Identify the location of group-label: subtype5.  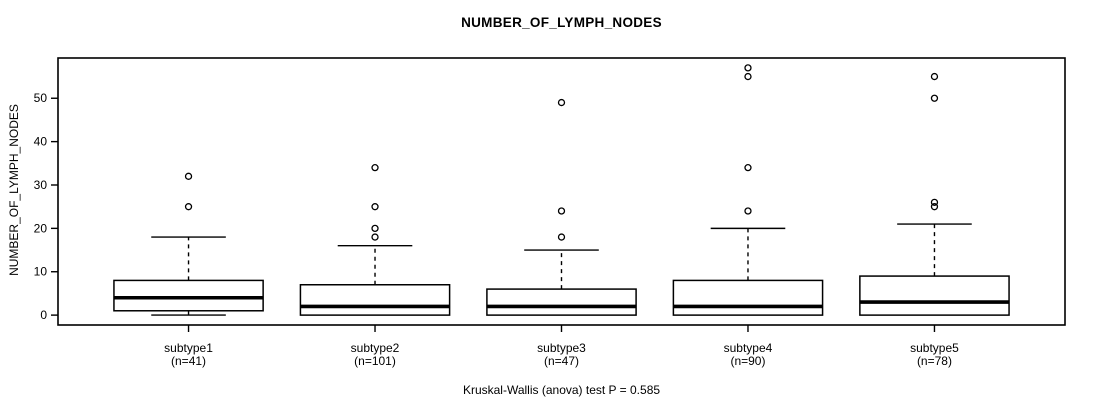
(934, 348).